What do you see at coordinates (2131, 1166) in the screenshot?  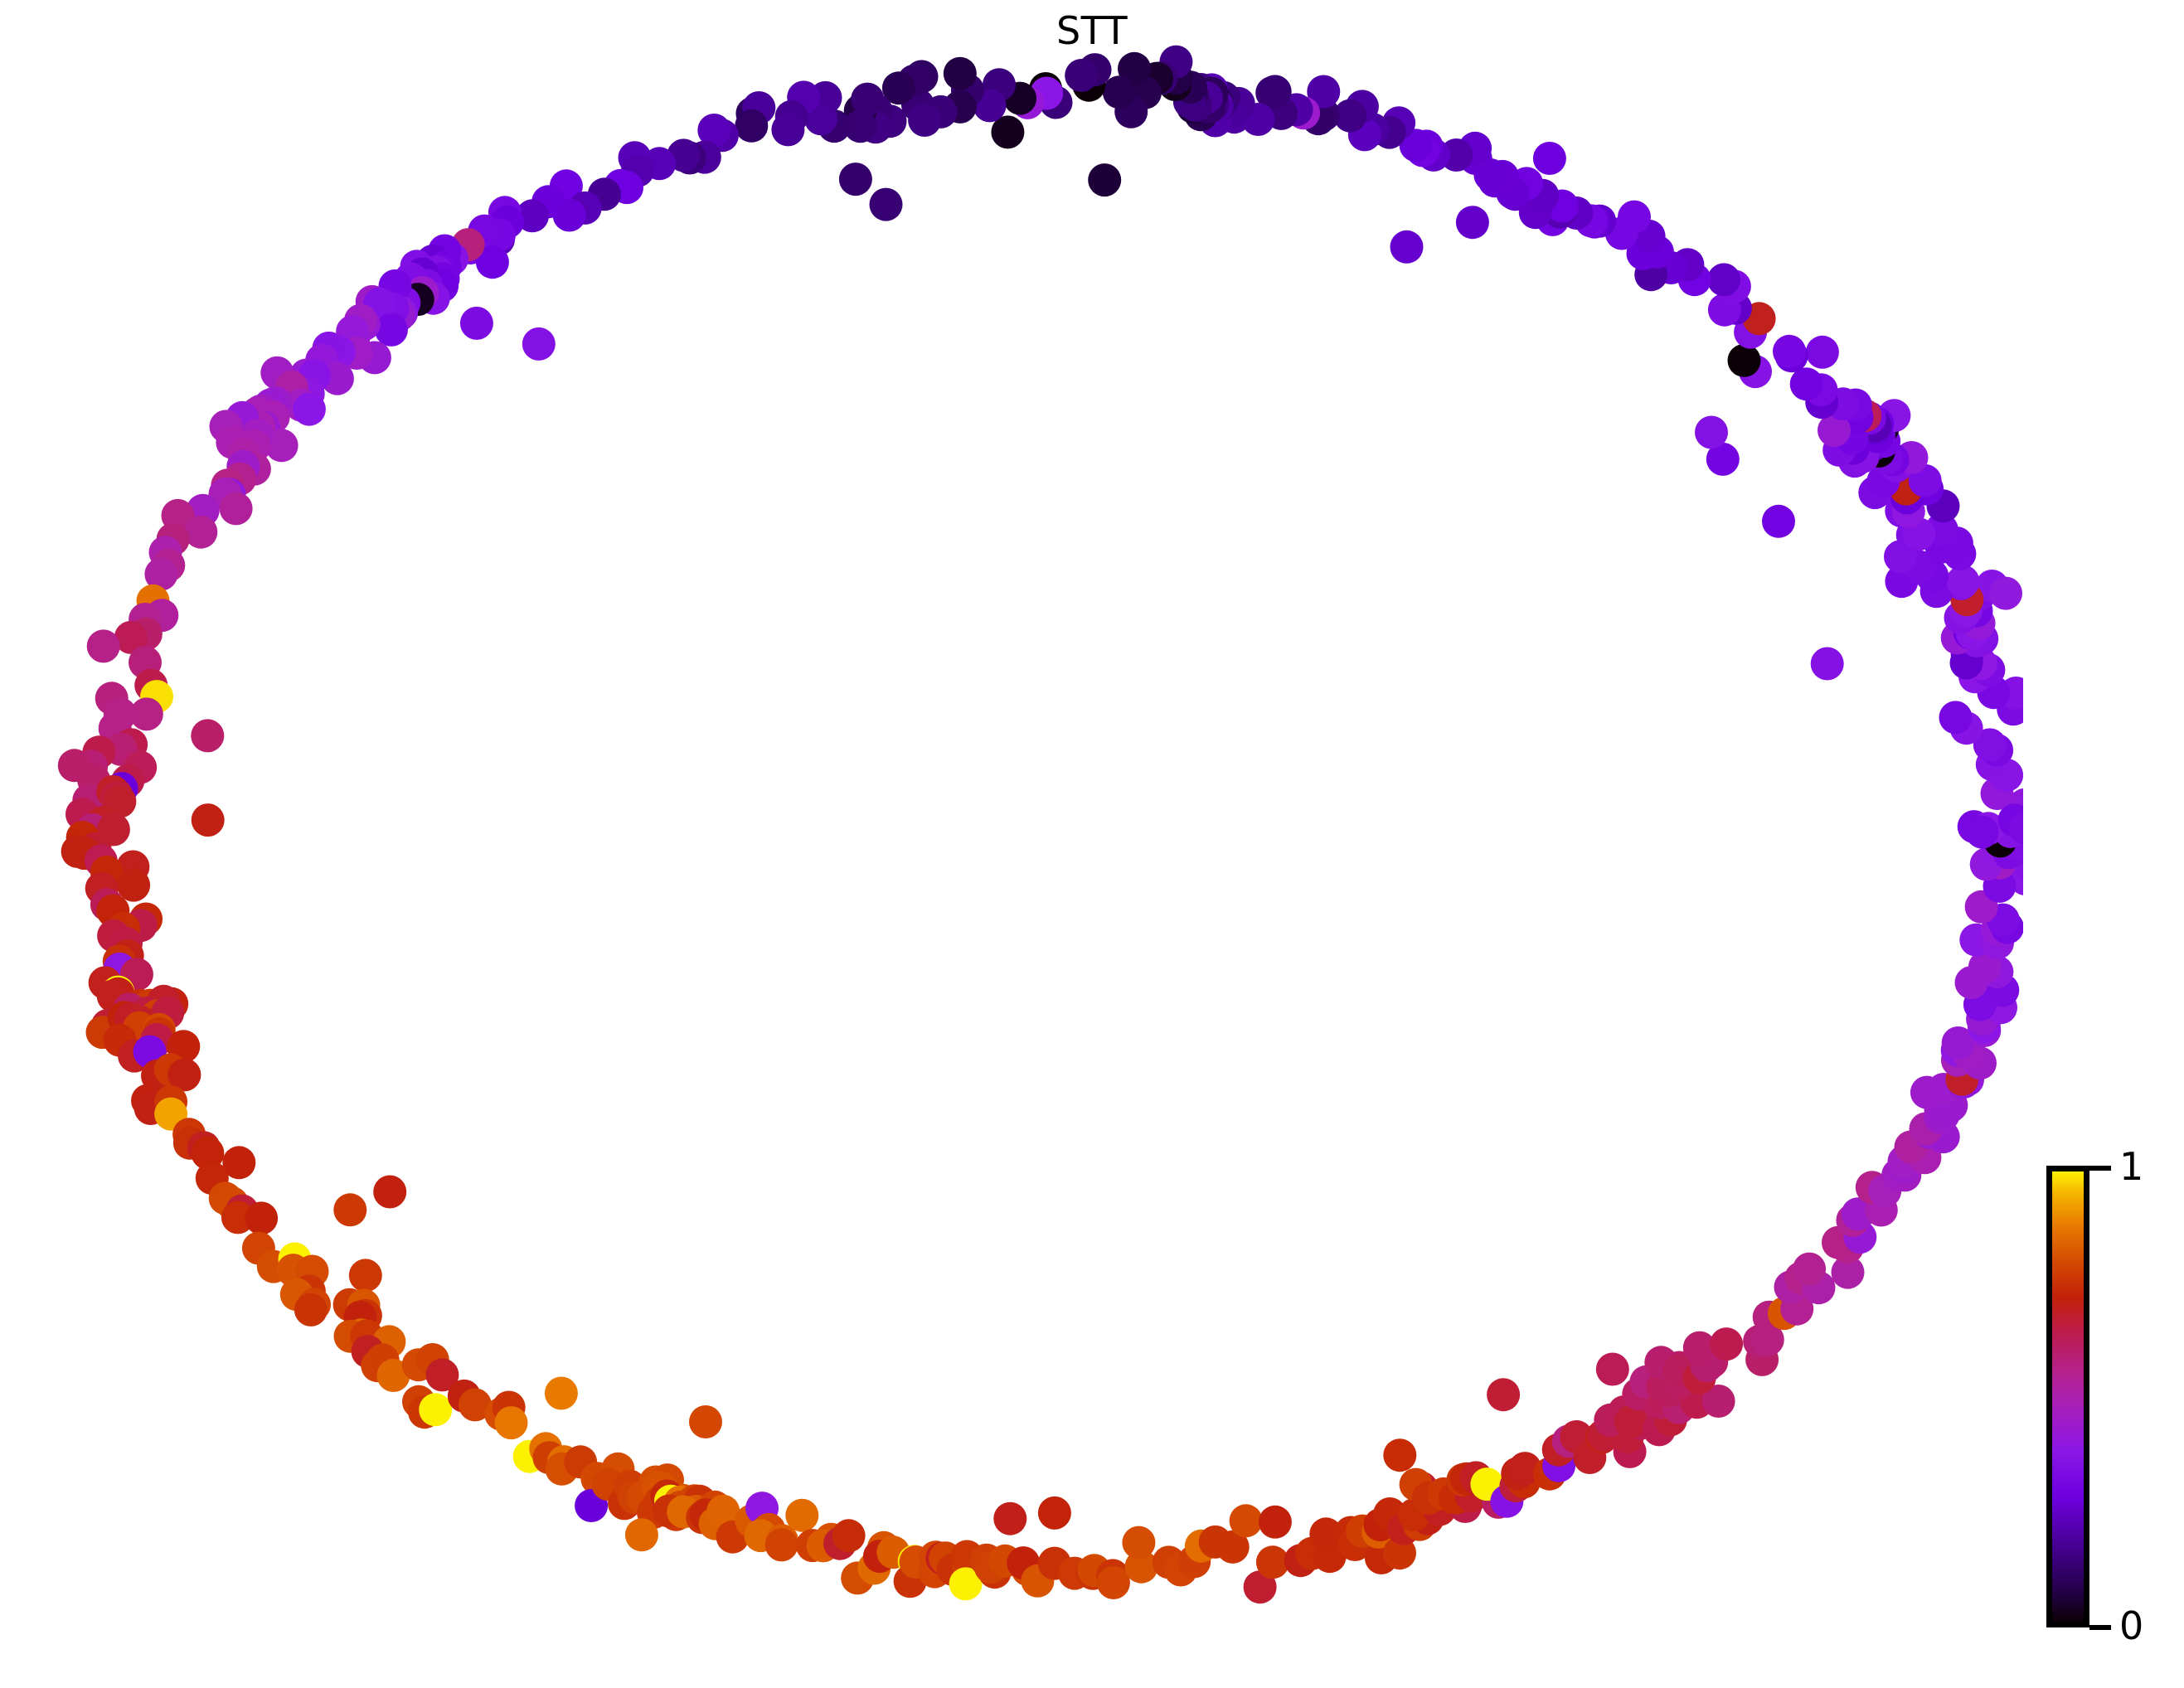 I see `colorbar-label-max: 1` at bounding box center [2131, 1166].